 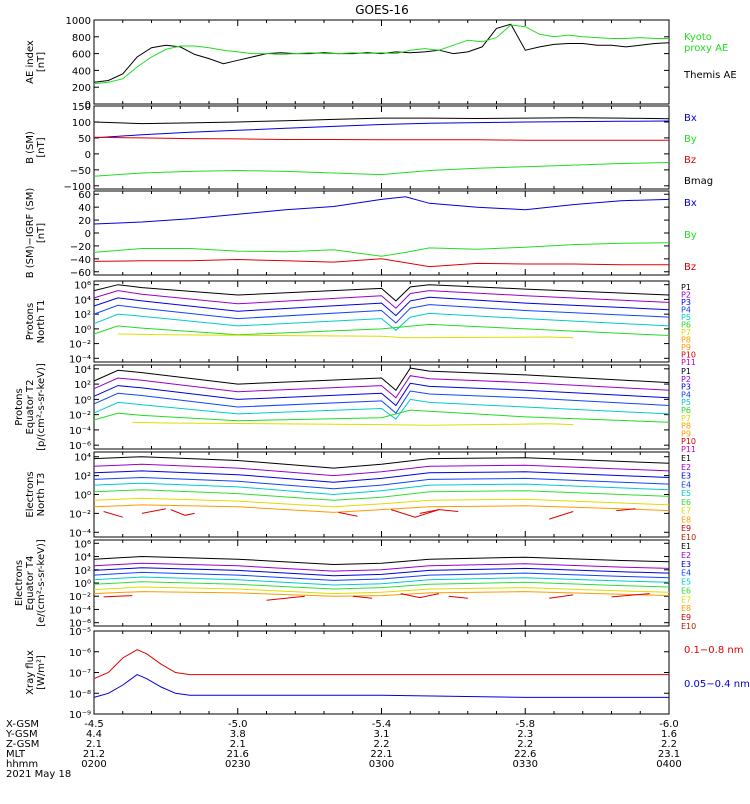 What do you see at coordinates (686, 371) in the screenshot?
I see `panel-5-legend-p1: P1` at bounding box center [686, 371].